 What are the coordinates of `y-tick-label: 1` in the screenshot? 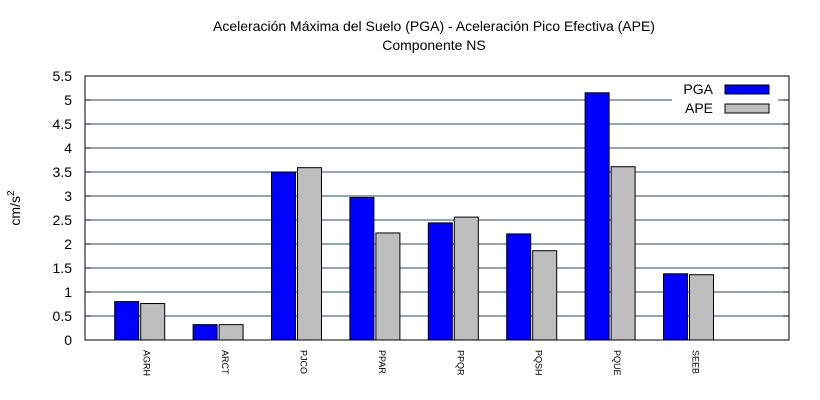 It's located at (68, 292).